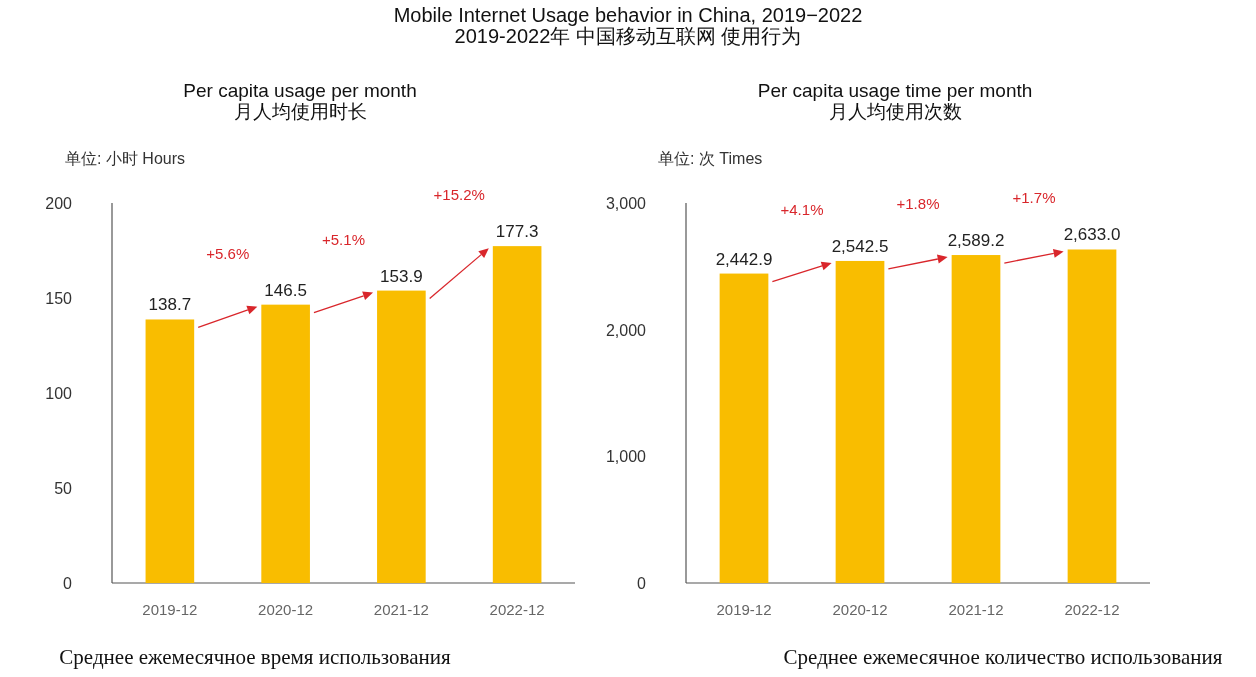 The image size is (1256, 677). Describe the element at coordinates (401, 276) in the screenshot. I see `data-label: 153.9` at that location.